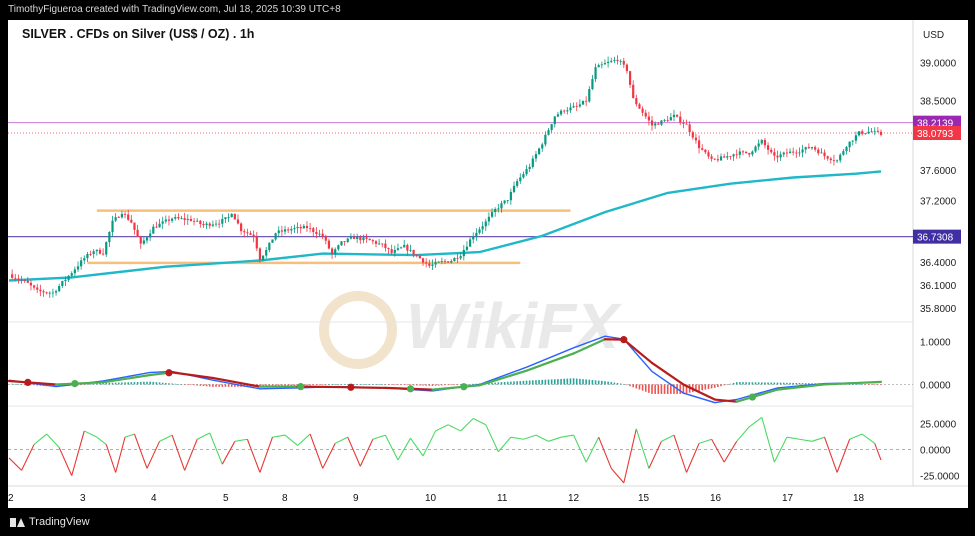 Image resolution: width=975 pixels, height=536 pixels. What do you see at coordinates (28, 382) in the screenshot?
I see `macd-cross-marker-down` at bounding box center [28, 382].